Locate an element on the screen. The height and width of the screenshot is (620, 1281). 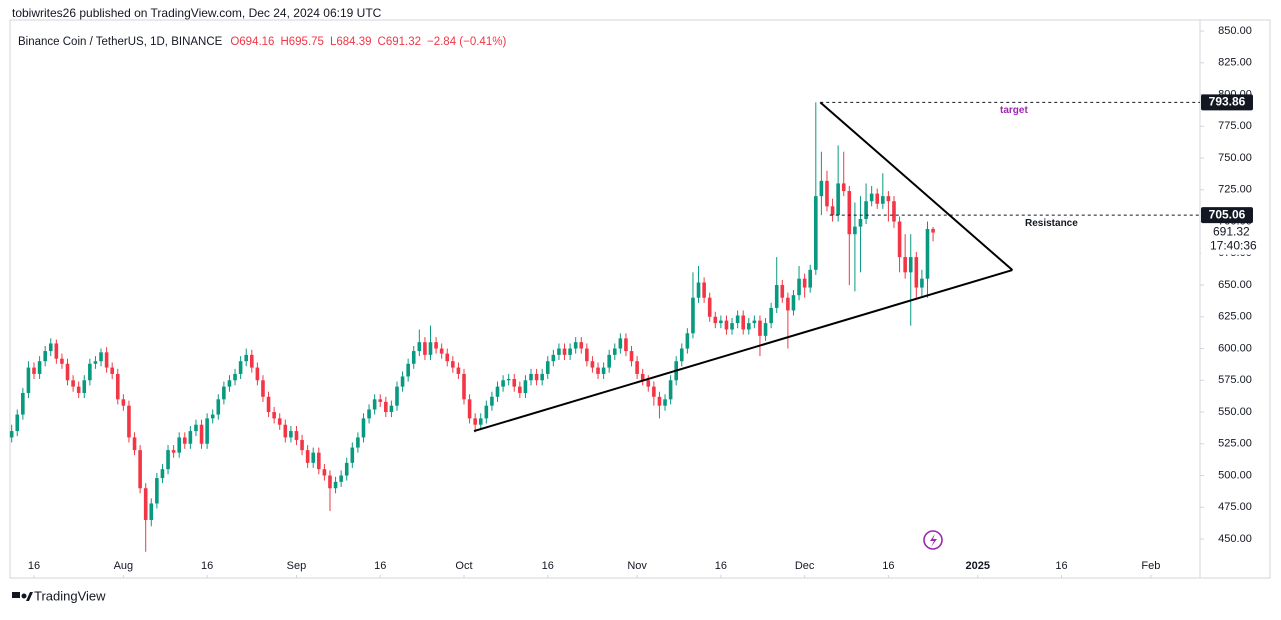
y-tick-label: 625.00 is located at coordinates (1235, 317).